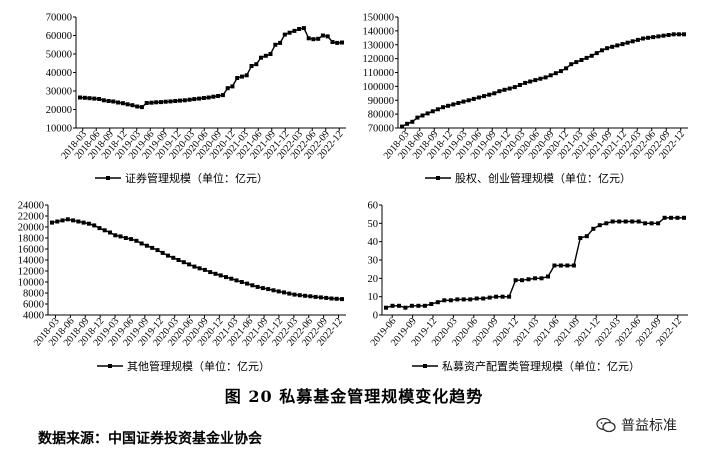 The width and height of the screenshot is (708, 455). What do you see at coordinates (379, 87) in the screenshot?
I see `y-tick-label: 100000` at bounding box center [379, 87].